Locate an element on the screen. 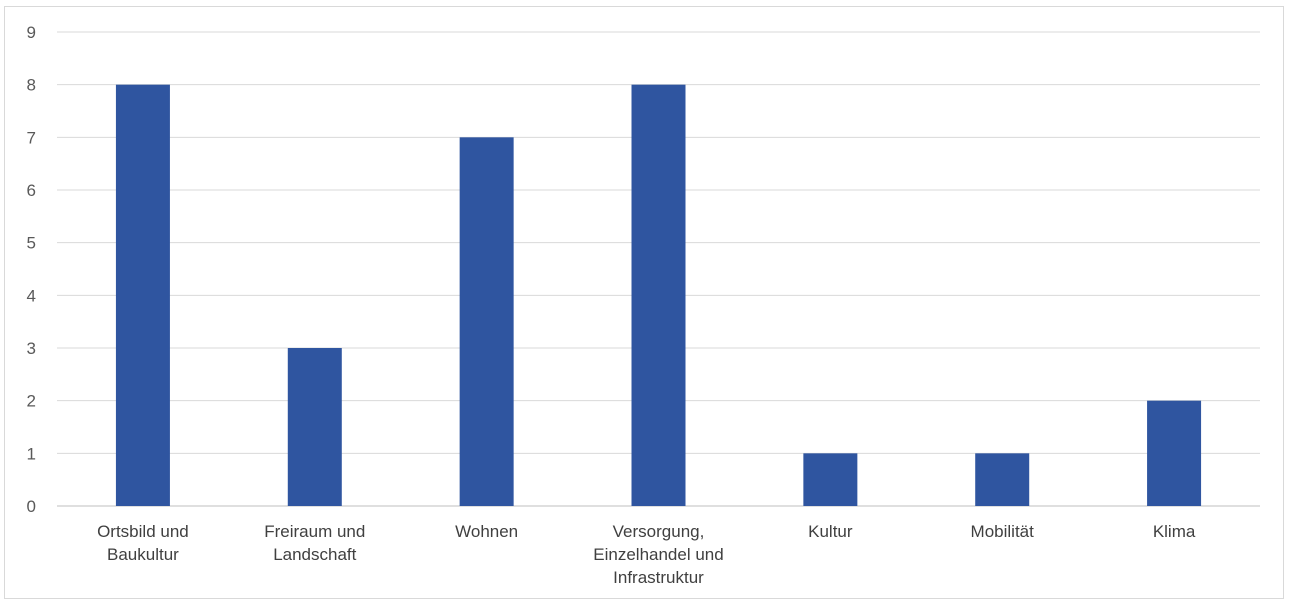 Image resolution: width=1290 pixels, height=603 pixels. y-tick-label: 2 is located at coordinates (31, 401).